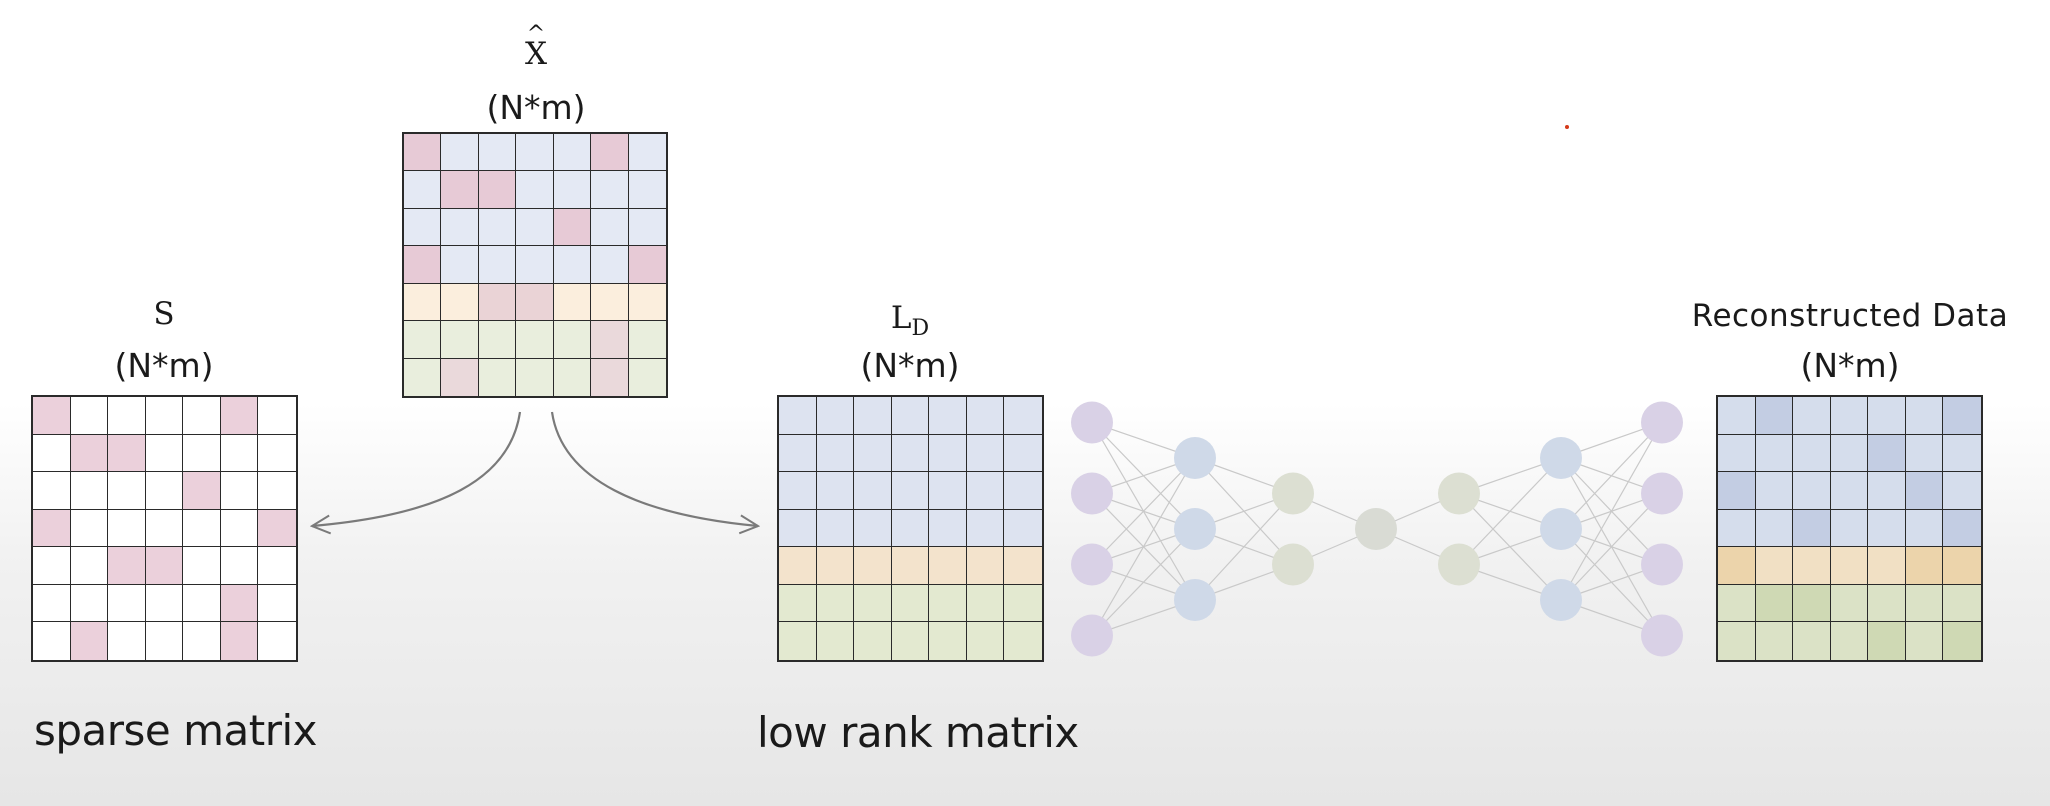 Image resolution: width=2050 pixels, height=806 pixels. What do you see at coordinates (164, 365) in the screenshot?
I see `s-dims: (N*m)` at bounding box center [164, 365].